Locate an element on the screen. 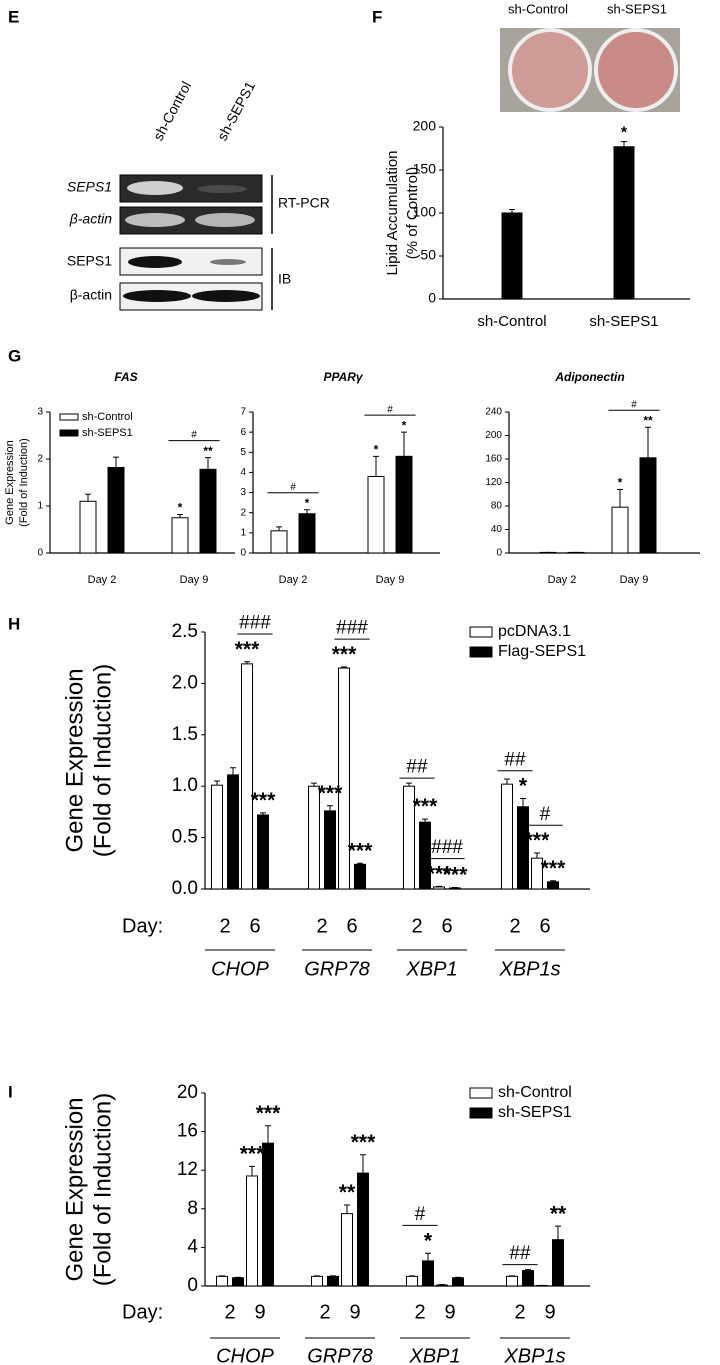  y-tick-label: 0.5 is located at coordinates (185, 837).